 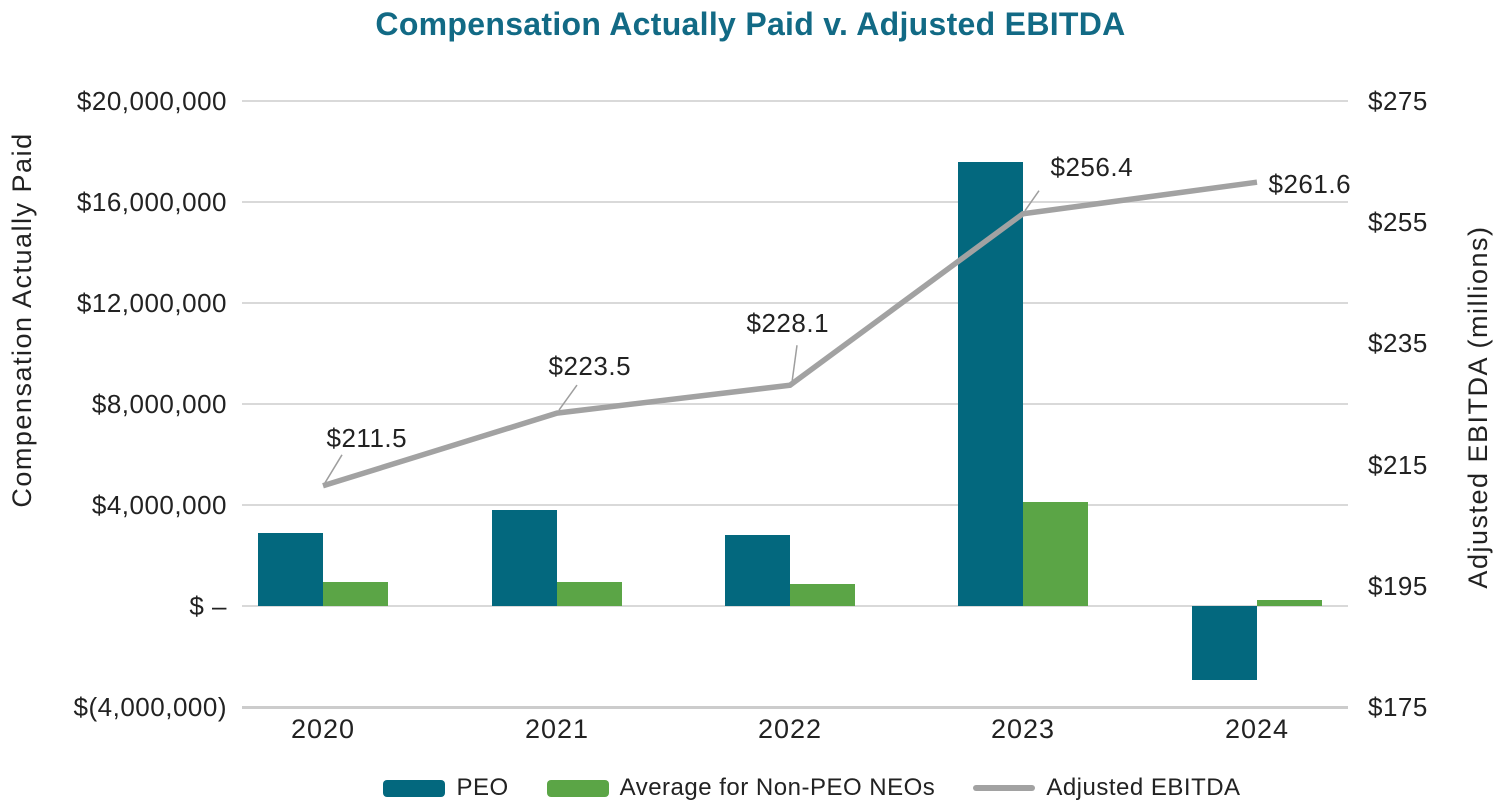 I want to click on bar-average-for-non-peo-neos-2022, so click(x=822, y=595).